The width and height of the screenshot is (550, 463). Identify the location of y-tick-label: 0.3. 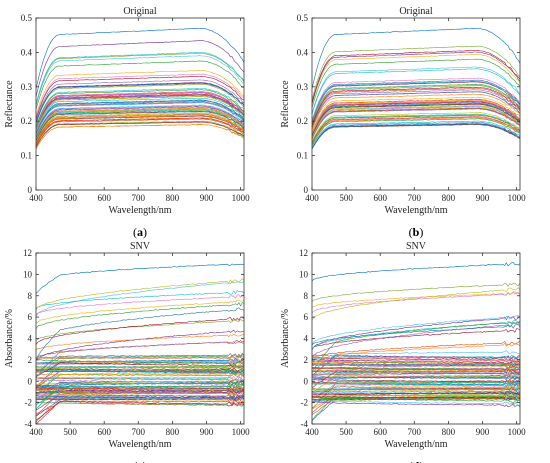
(27, 87).